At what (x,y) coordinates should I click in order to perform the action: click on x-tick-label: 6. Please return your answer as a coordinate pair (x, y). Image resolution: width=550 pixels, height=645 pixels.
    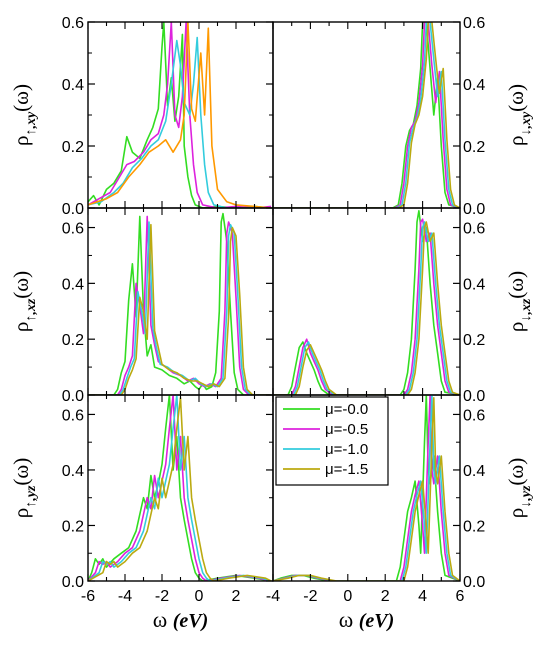
    Looking at the image, I should click on (460, 596).